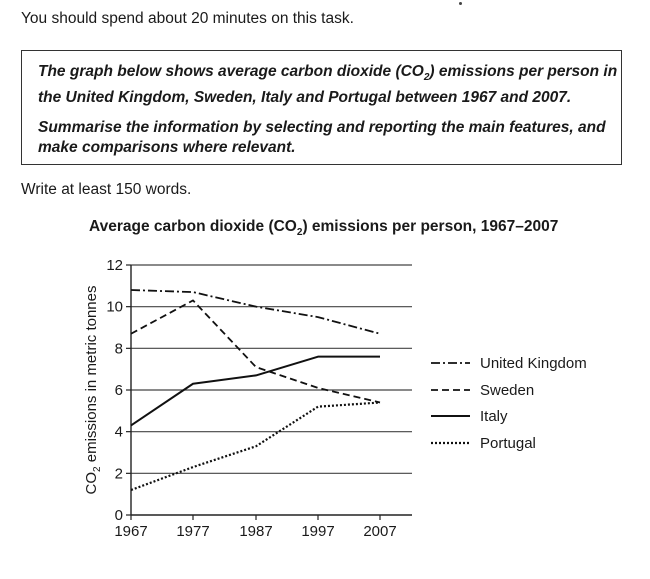 The height and width of the screenshot is (579, 650). What do you see at coordinates (255, 531) in the screenshot?
I see `x-tick-label: 1987` at bounding box center [255, 531].